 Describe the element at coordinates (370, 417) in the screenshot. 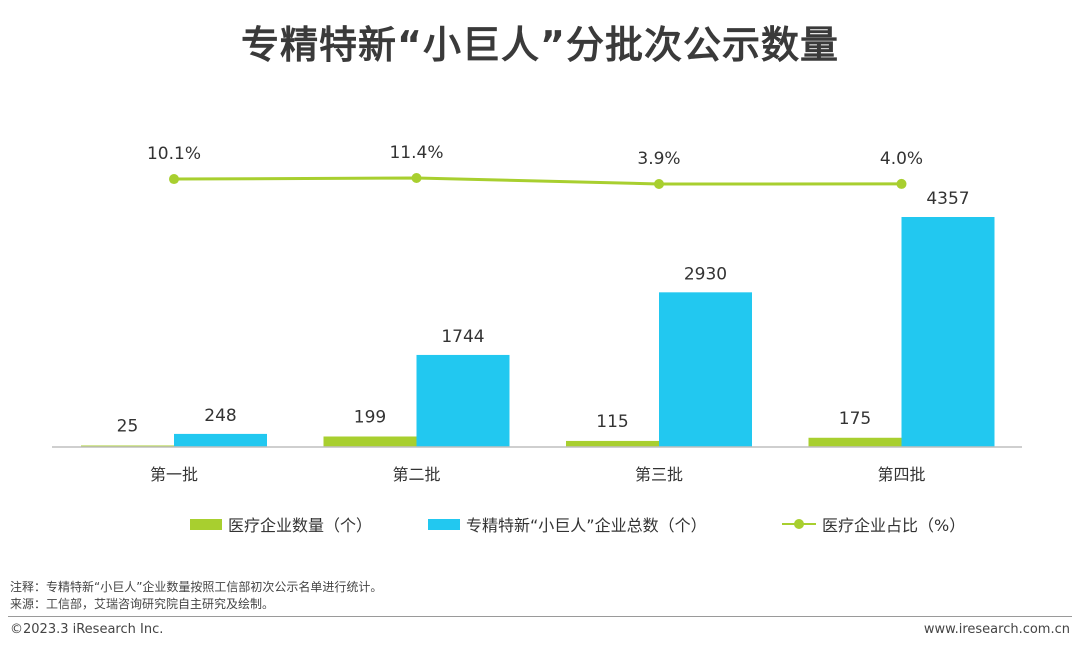

I see `bar-label-medical-count-2: 199` at that location.